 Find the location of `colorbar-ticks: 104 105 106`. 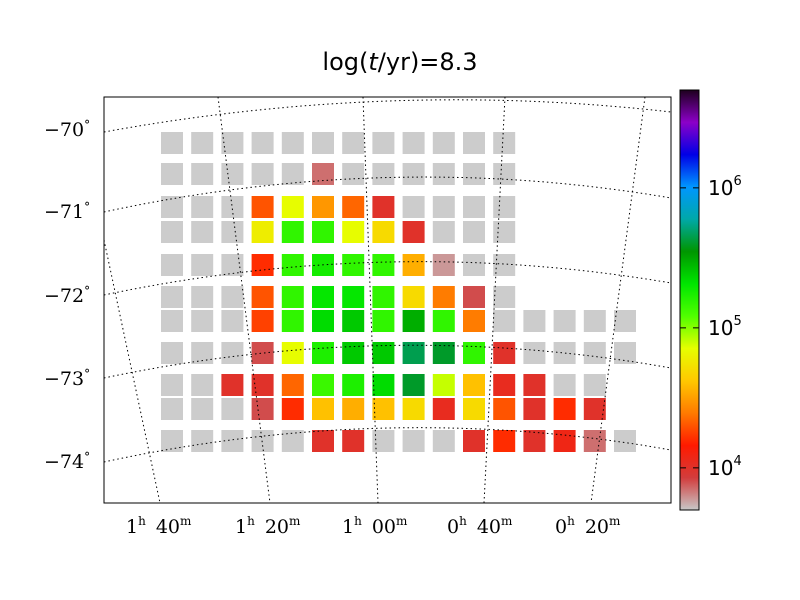

colorbar-ticks: 104 105 106 is located at coordinates (711, 327).